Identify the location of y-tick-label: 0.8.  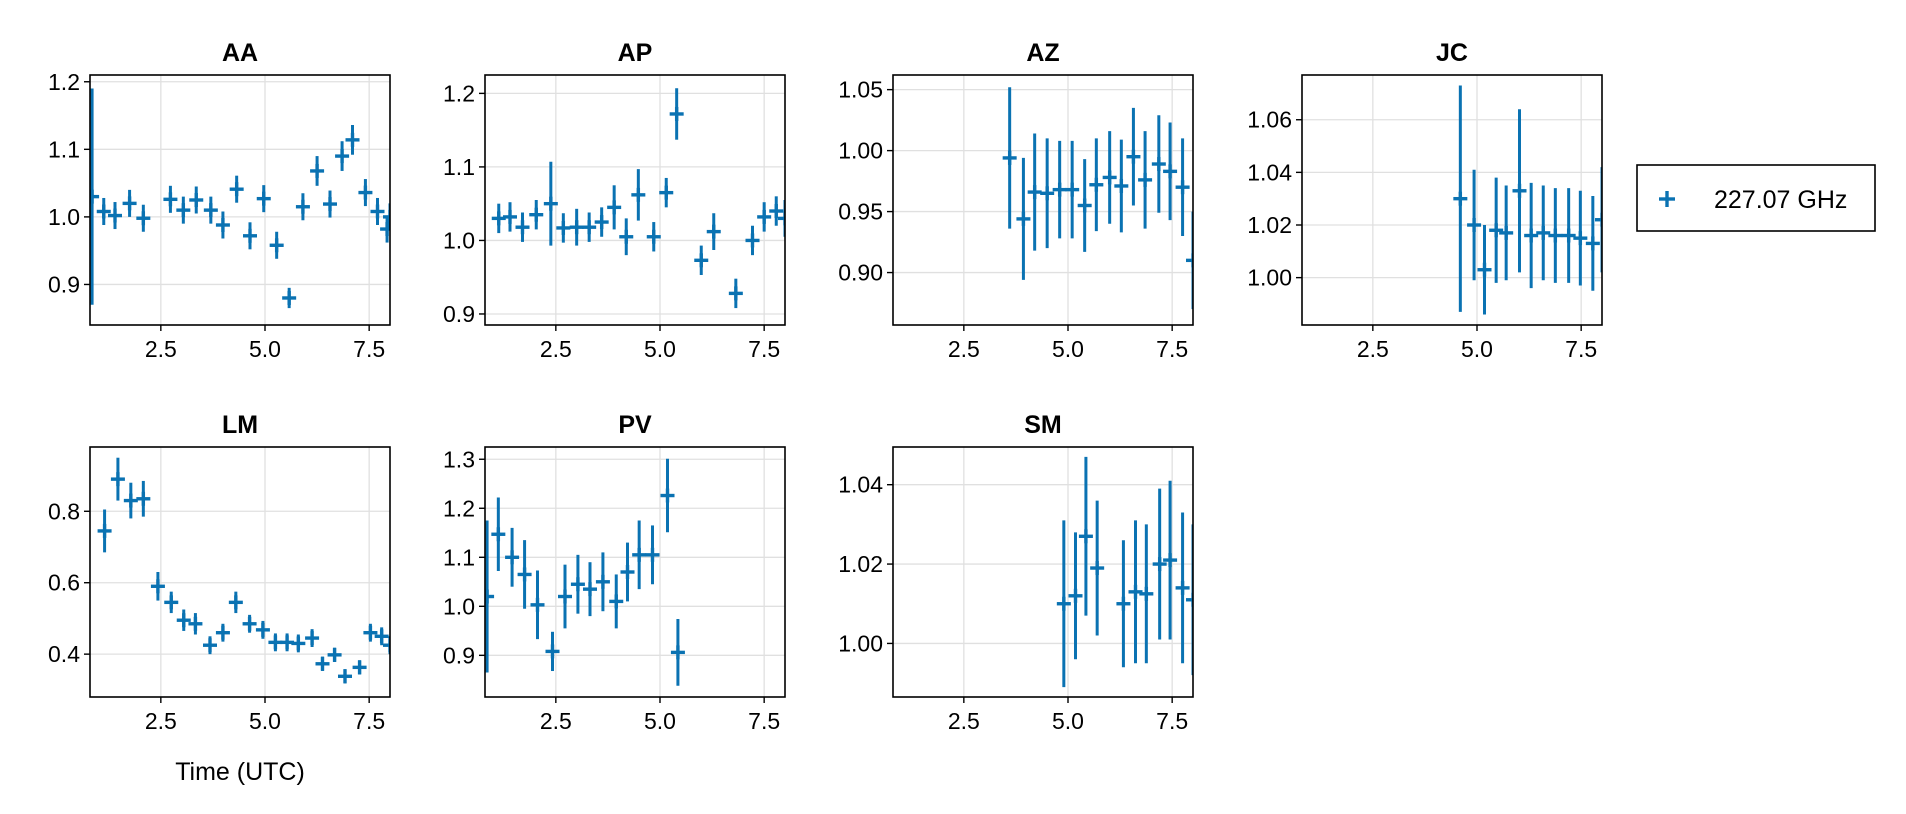
(64, 511).